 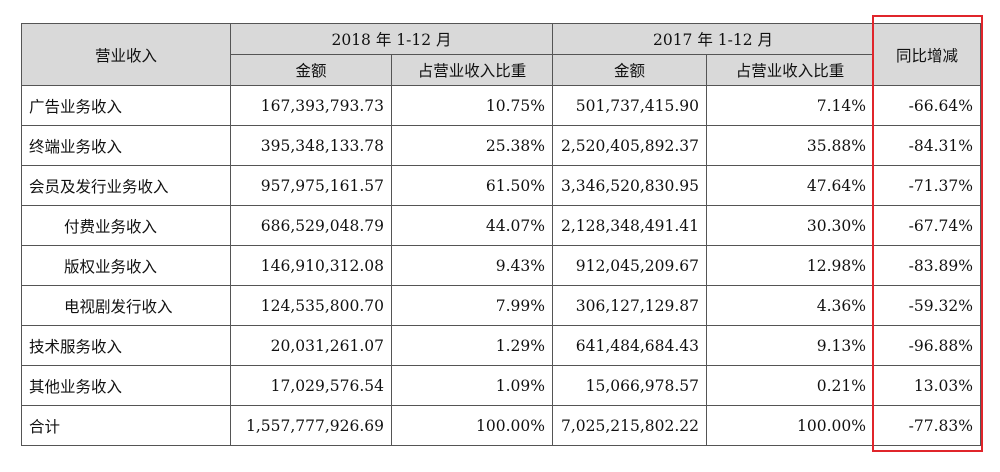 What do you see at coordinates (126, 265) in the screenshot?
I see `row-category: 版权业务收入` at bounding box center [126, 265].